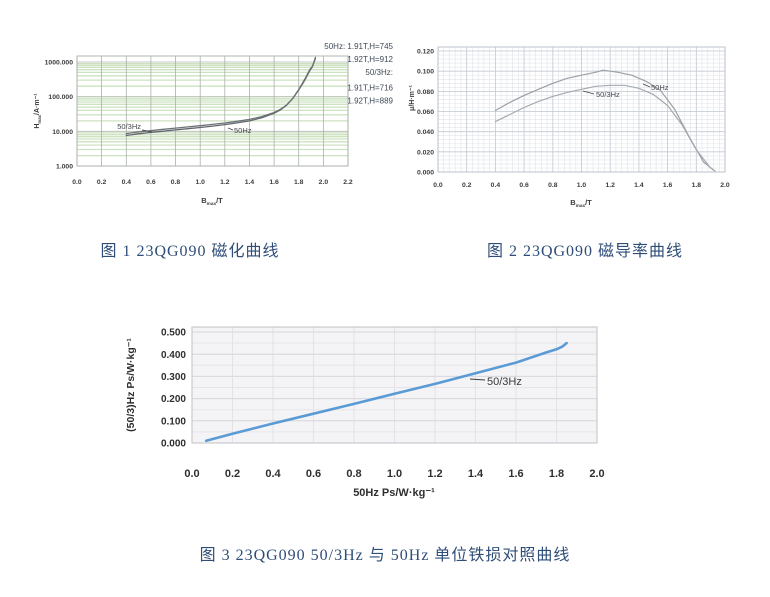 The height and width of the screenshot is (597, 770). What do you see at coordinates (173, 355) in the screenshot?
I see `svg-text: 0.400` at bounding box center [173, 355].